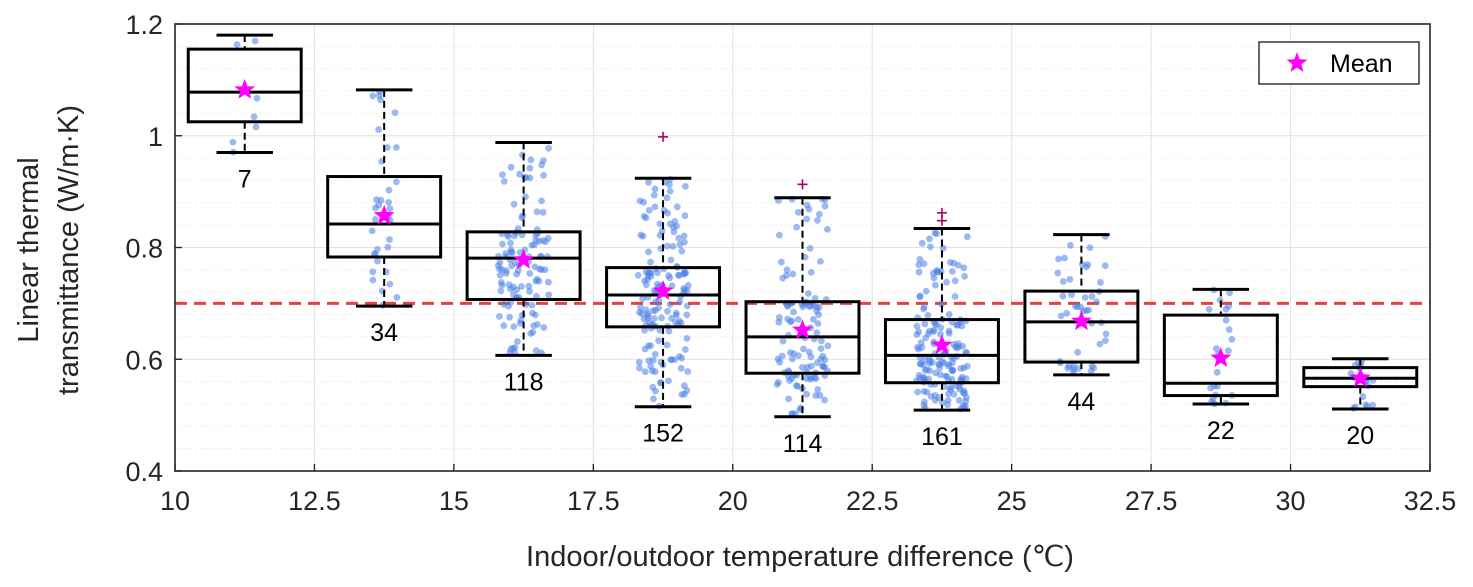 Image resolution: width=1473 pixels, height=587 pixels. I want to click on x-tick-label: 32.5, so click(1430, 501).